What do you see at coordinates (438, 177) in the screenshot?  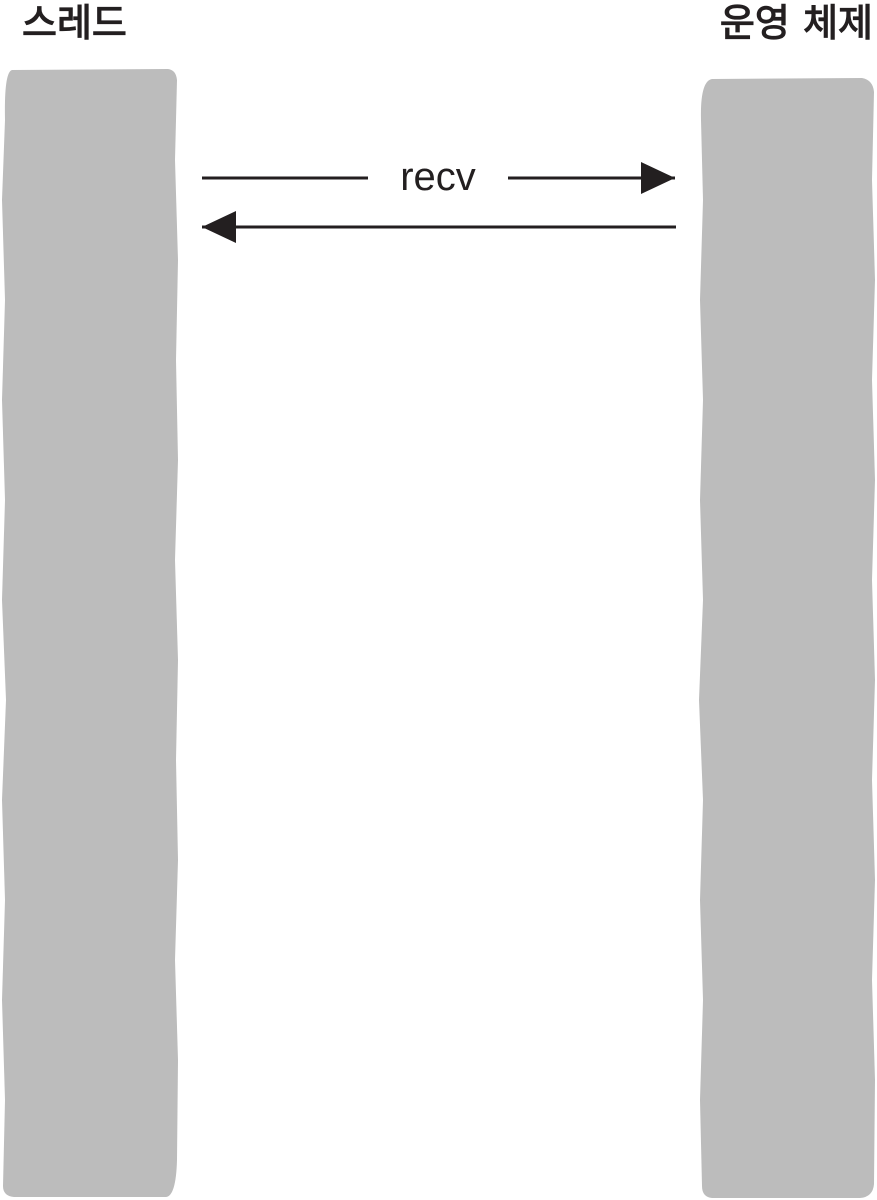 I see `call-label: recv` at bounding box center [438, 177].